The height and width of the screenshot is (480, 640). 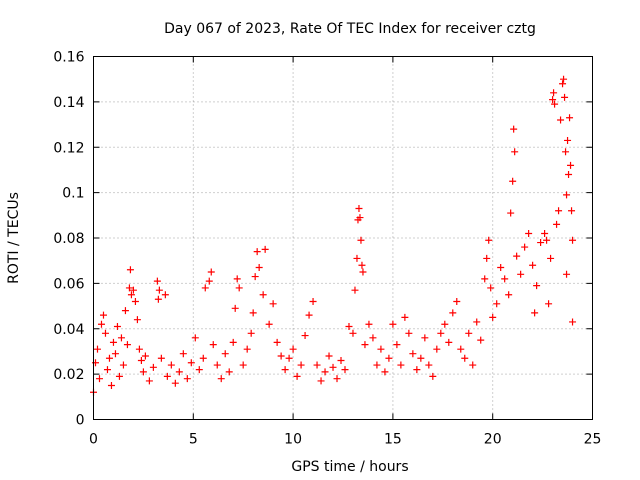 I want to click on y-tick-label: 0.04, so click(x=68, y=330).